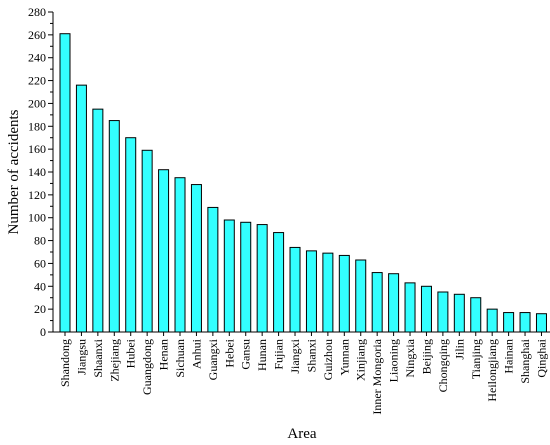 Image resolution: width=550 pixels, height=445 pixels. I want to click on x-tick-label: Shanghai, so click(525, 360).